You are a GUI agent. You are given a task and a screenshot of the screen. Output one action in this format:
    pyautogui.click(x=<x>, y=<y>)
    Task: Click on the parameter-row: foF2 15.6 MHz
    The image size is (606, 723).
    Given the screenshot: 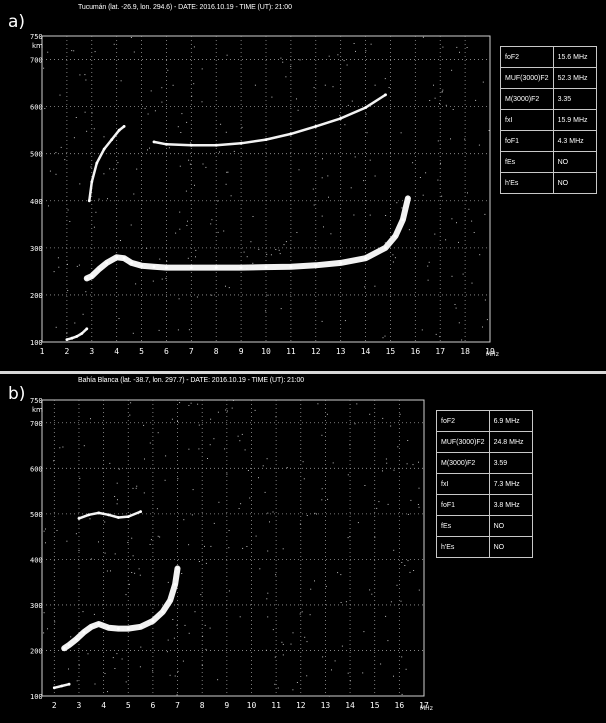 What is the action you would take?
    pyautogui.click(x=548, y=57)
    